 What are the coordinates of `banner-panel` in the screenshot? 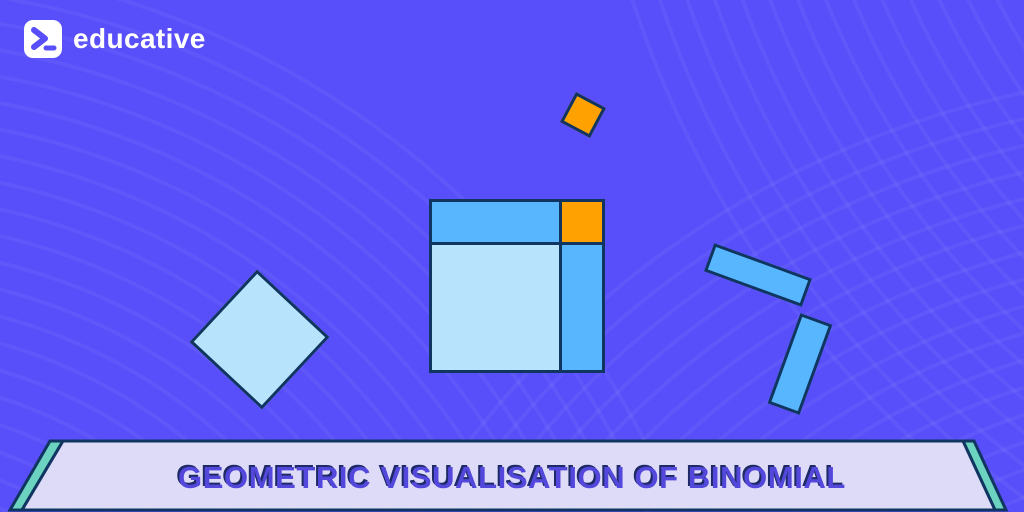 It's located at (508, 475).